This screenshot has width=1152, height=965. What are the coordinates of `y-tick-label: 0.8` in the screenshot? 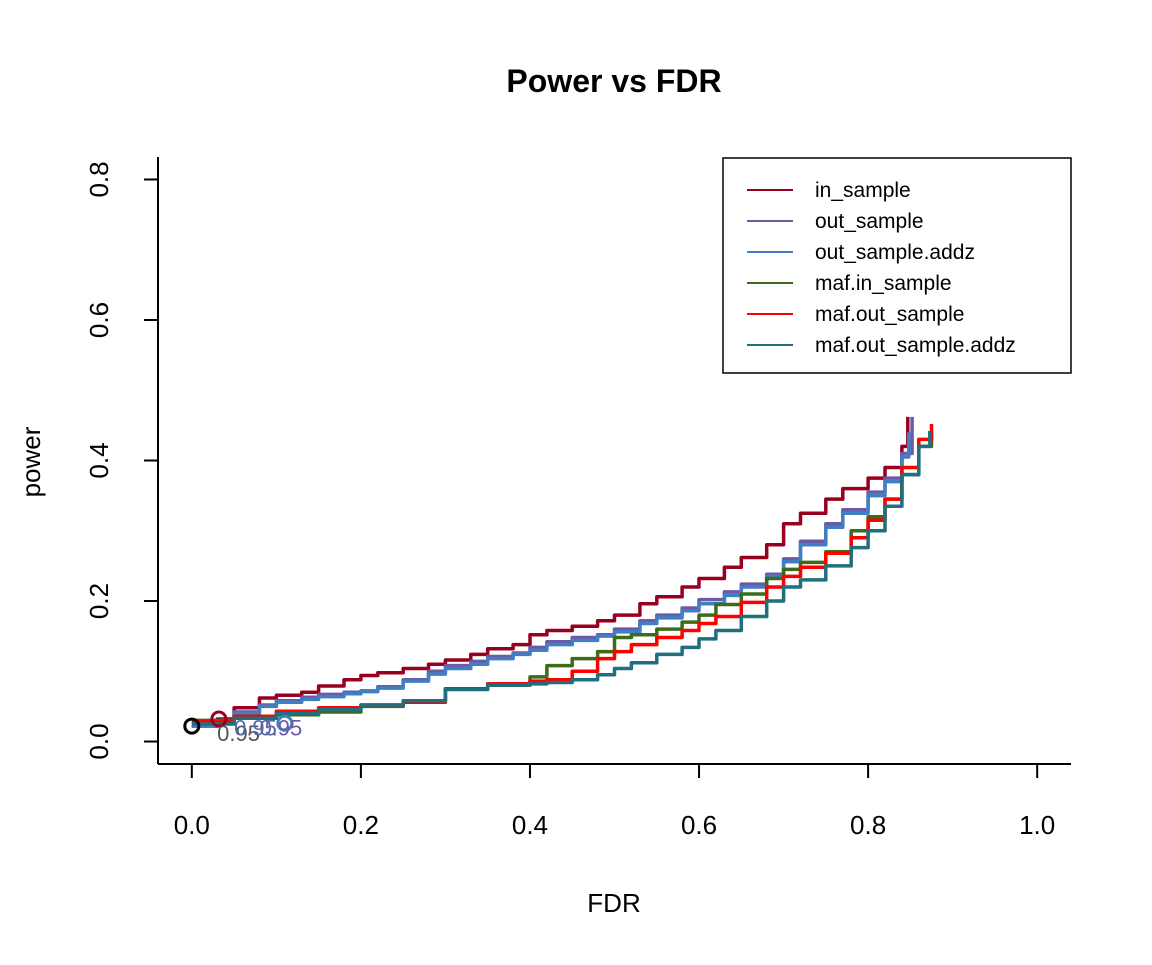 It's located at (99, 179).